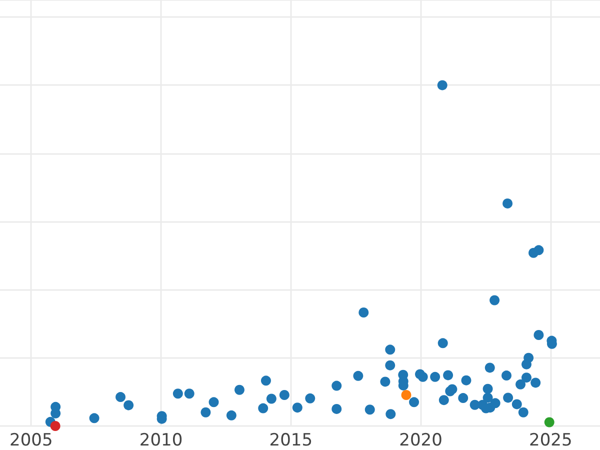 The image size is (600, 450). I want to click on x-tick-label: 2005, so click(31, 440).